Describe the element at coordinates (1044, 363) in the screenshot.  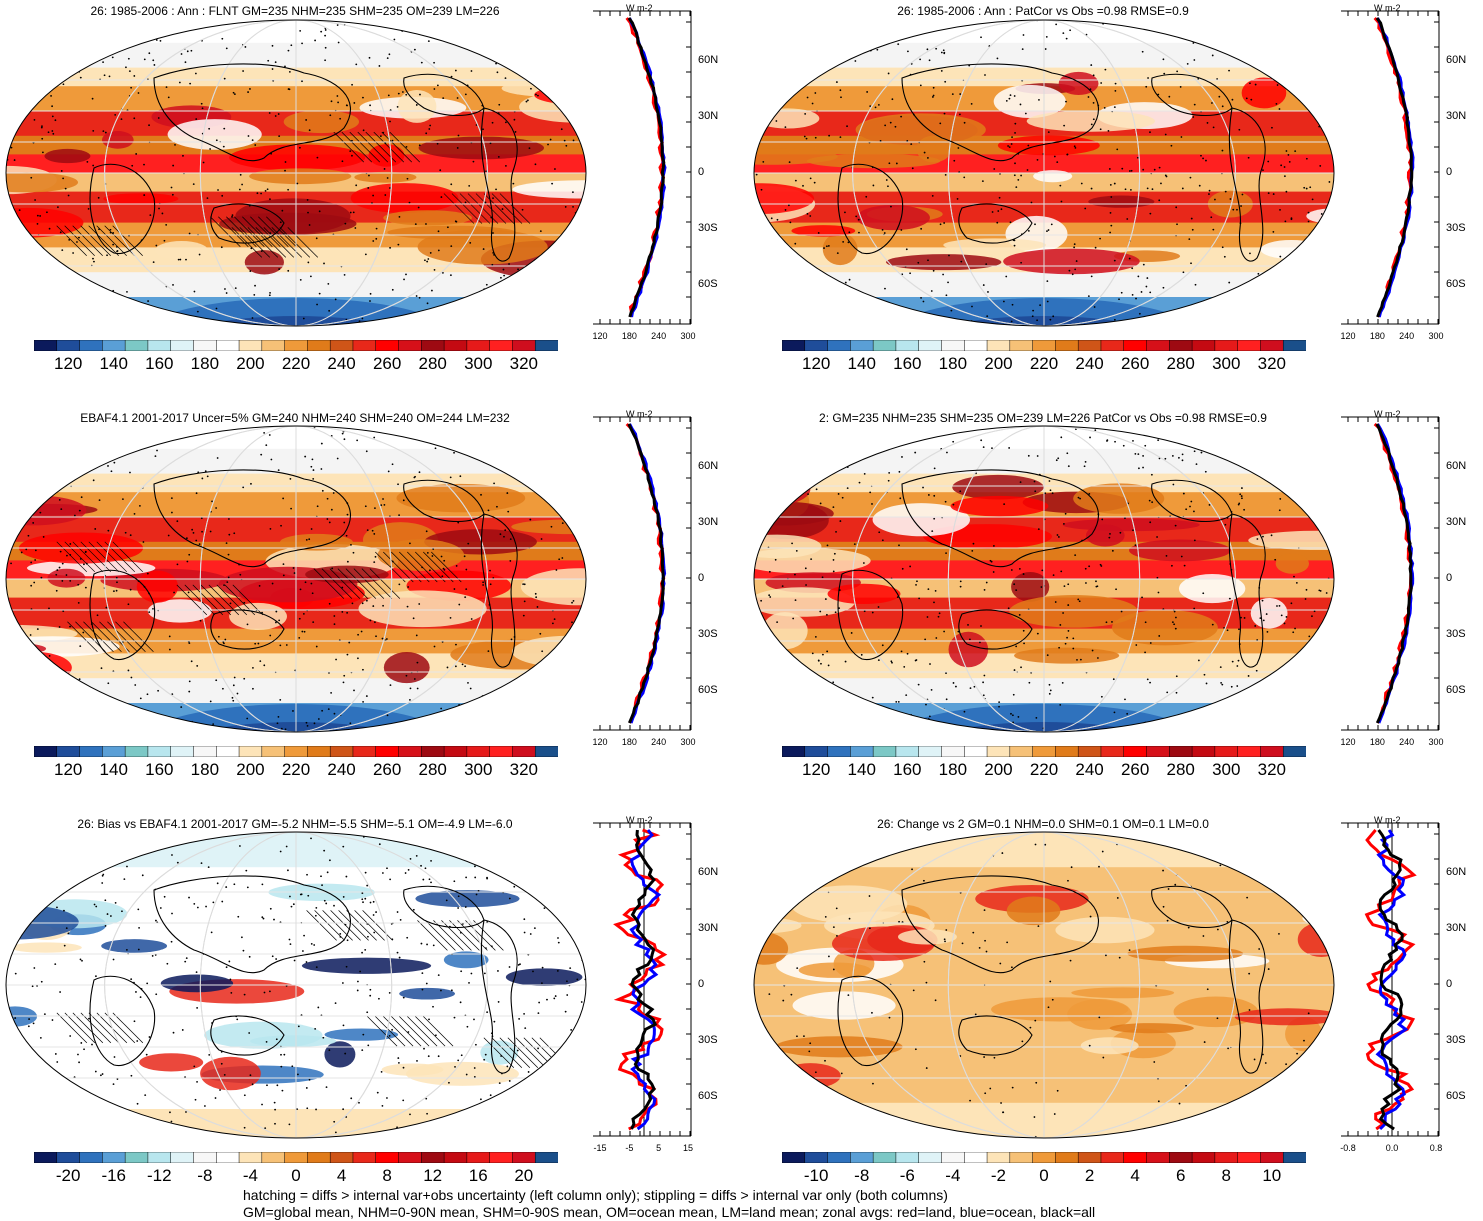
I see `colorbar-tick-label: 220` at that location.